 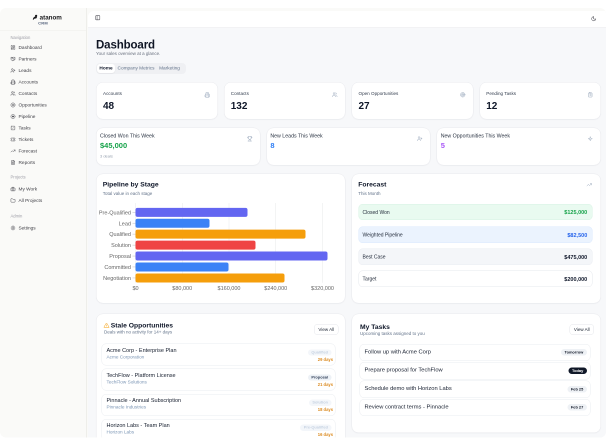 What do you see at coordinates (275, 289) in the screenshot?
I see `svg-text: $240,000` at bounding box center [275, 289].